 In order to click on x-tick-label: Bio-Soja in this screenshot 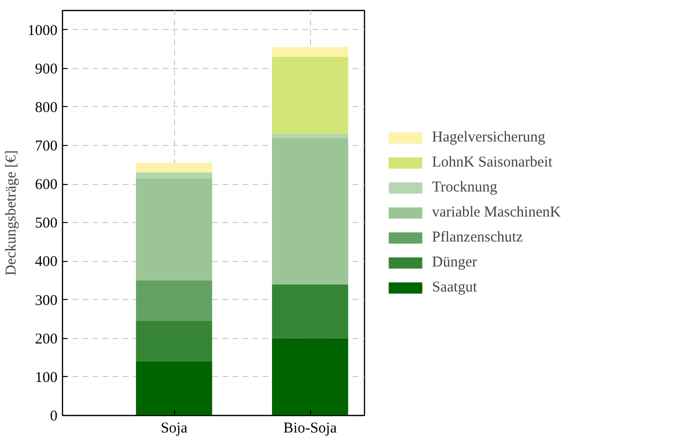, I will do `click(310, 428)`.